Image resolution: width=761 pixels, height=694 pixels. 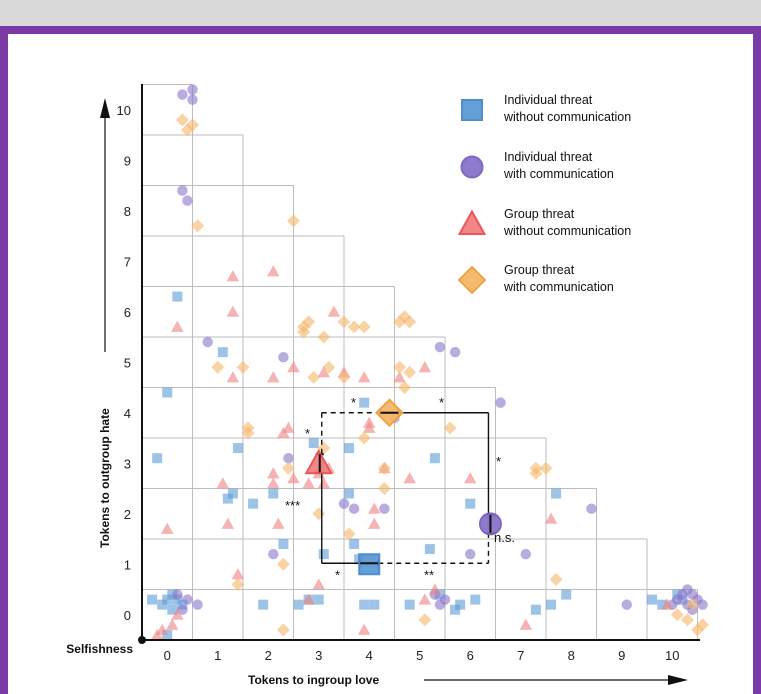 What do you see at coordinates (672, 655) in the screenshot?
I see `x-tick-label: 10` at bounding box center [672, 655].